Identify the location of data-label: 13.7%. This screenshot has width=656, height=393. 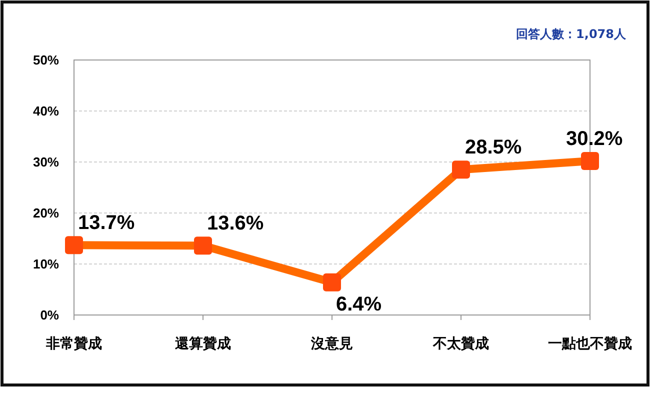
(106, 223).